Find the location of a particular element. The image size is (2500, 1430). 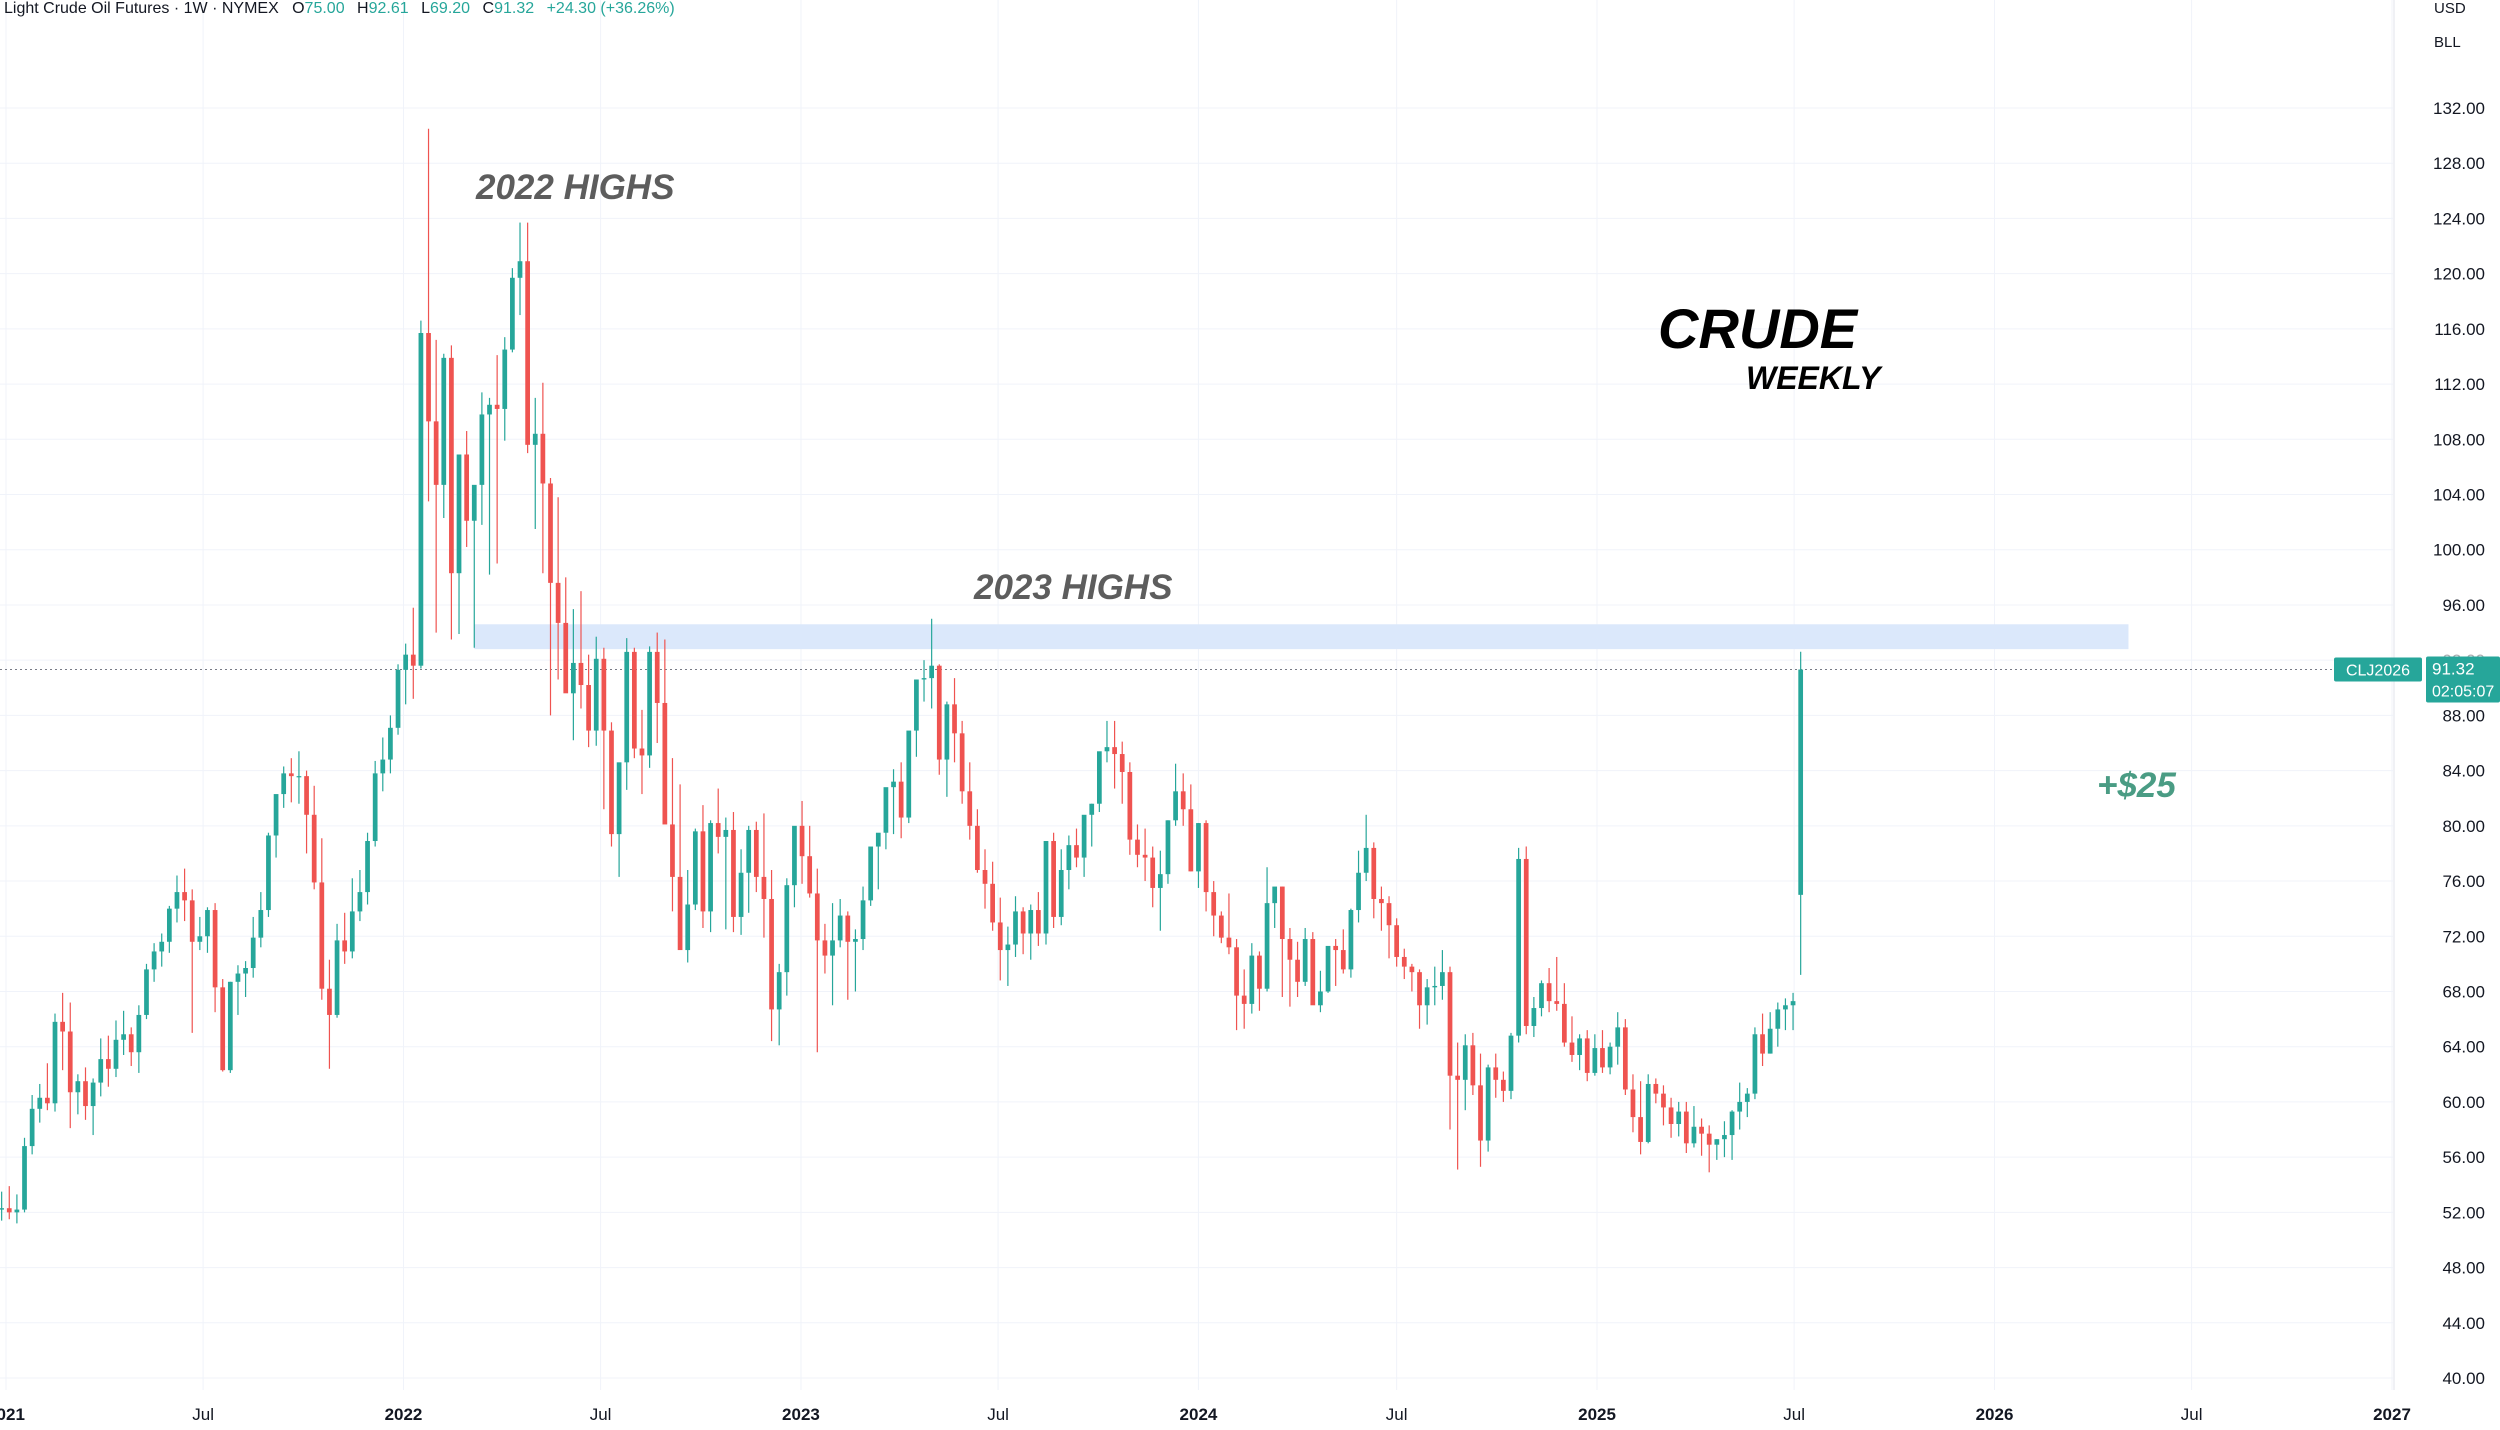

price-tick-label: 100.00 is located at coordinates (2459, 550).